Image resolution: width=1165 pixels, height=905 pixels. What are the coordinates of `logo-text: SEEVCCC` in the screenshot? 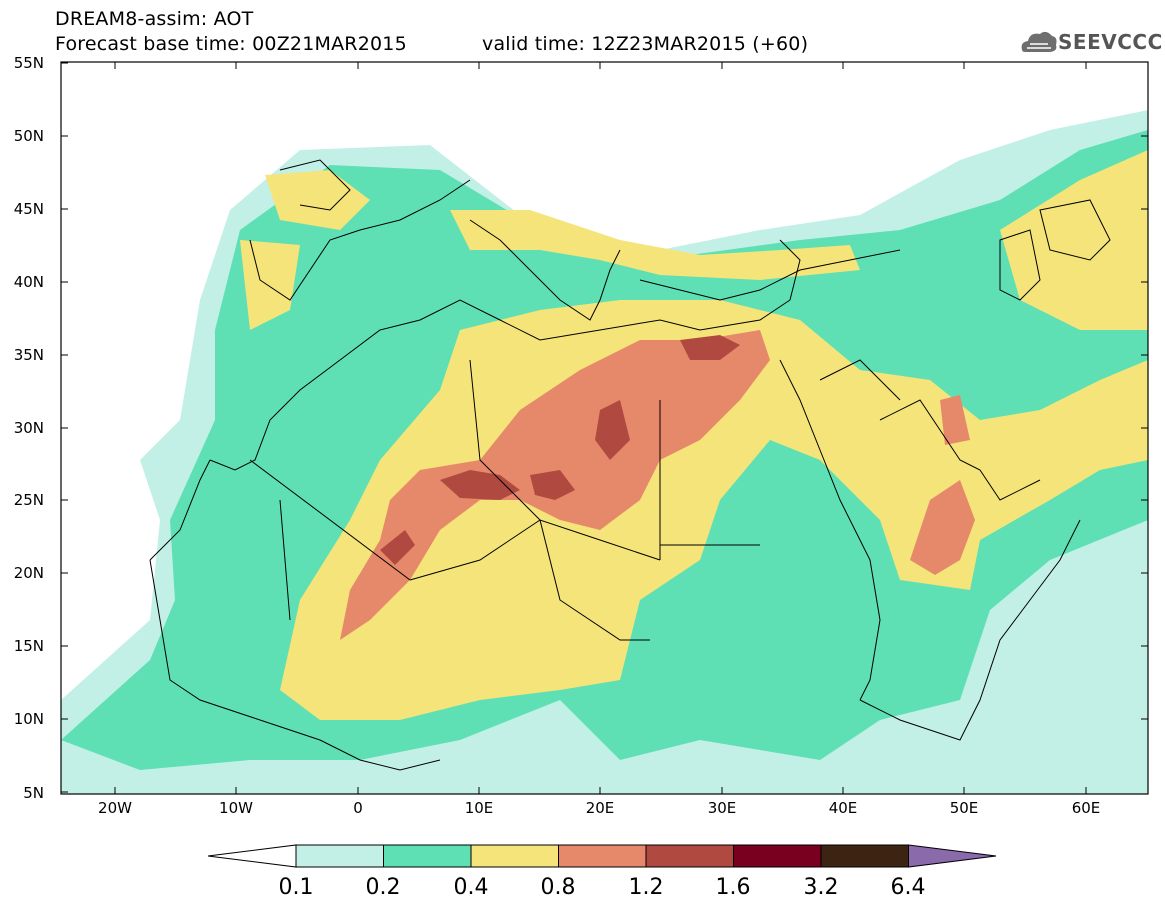 It's located at (1110, 42).